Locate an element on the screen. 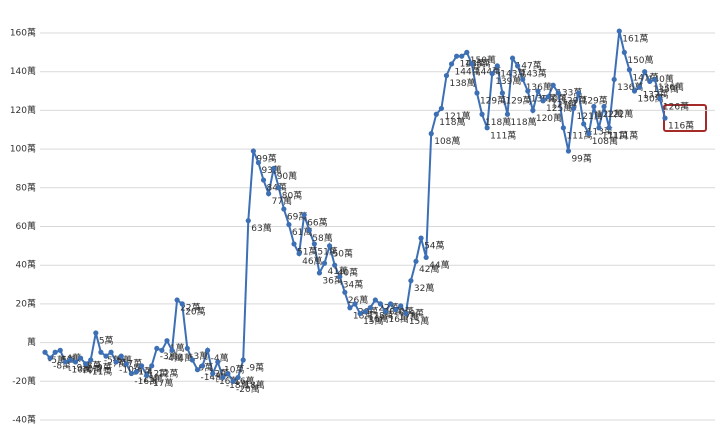  data-label: -11萬 is located at coordinates (101, 371).